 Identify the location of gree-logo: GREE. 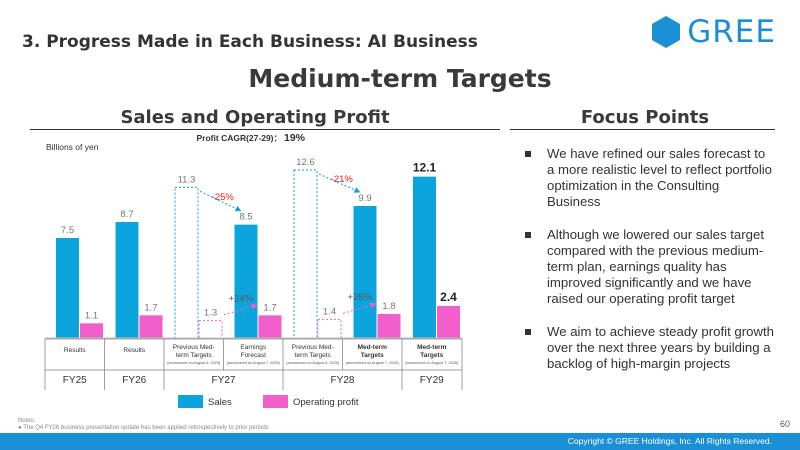
(712, 32).